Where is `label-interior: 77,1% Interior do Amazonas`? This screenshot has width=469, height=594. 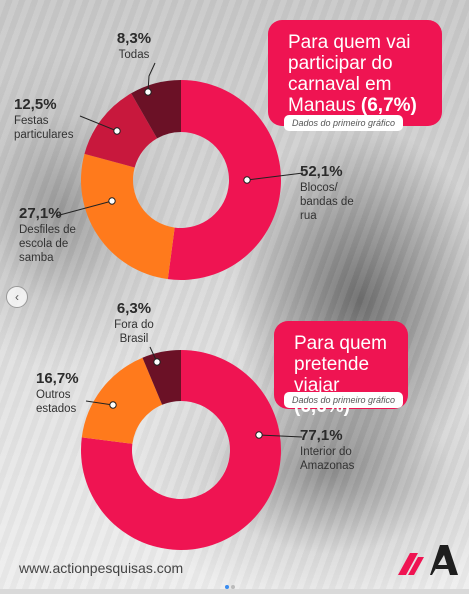
label-interior: 77,1% Interior do Amazonas is located at coordinates (335, 450).